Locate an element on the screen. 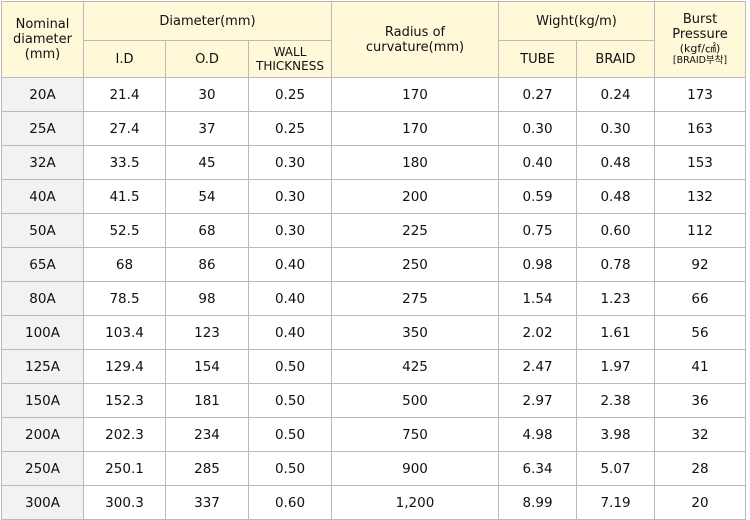 This screenshot has height=520, width=750. header-wall-thickness: WALL THICKNESS is located at coordinates (290, 59).